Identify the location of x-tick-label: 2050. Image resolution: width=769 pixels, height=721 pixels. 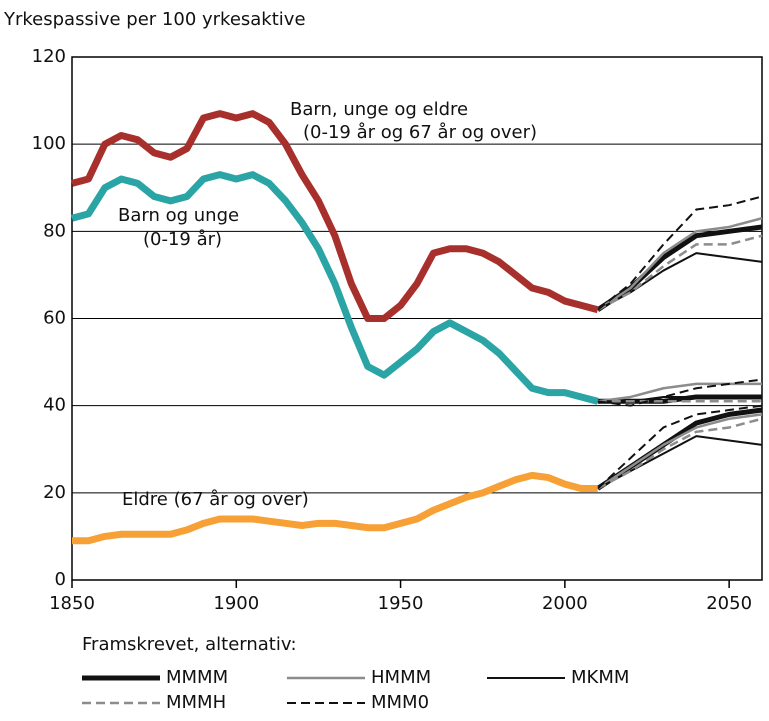
(729, 603).